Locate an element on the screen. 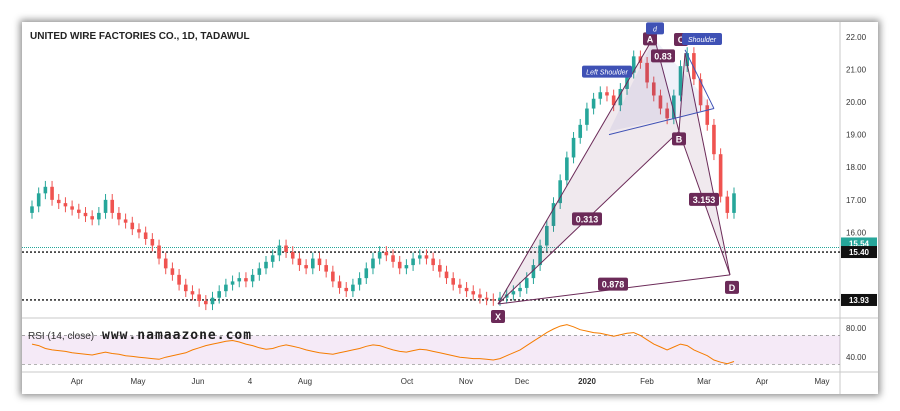 This screenshot has height=411, width=900. point-label-a: A is located at coordinates (650, 39).